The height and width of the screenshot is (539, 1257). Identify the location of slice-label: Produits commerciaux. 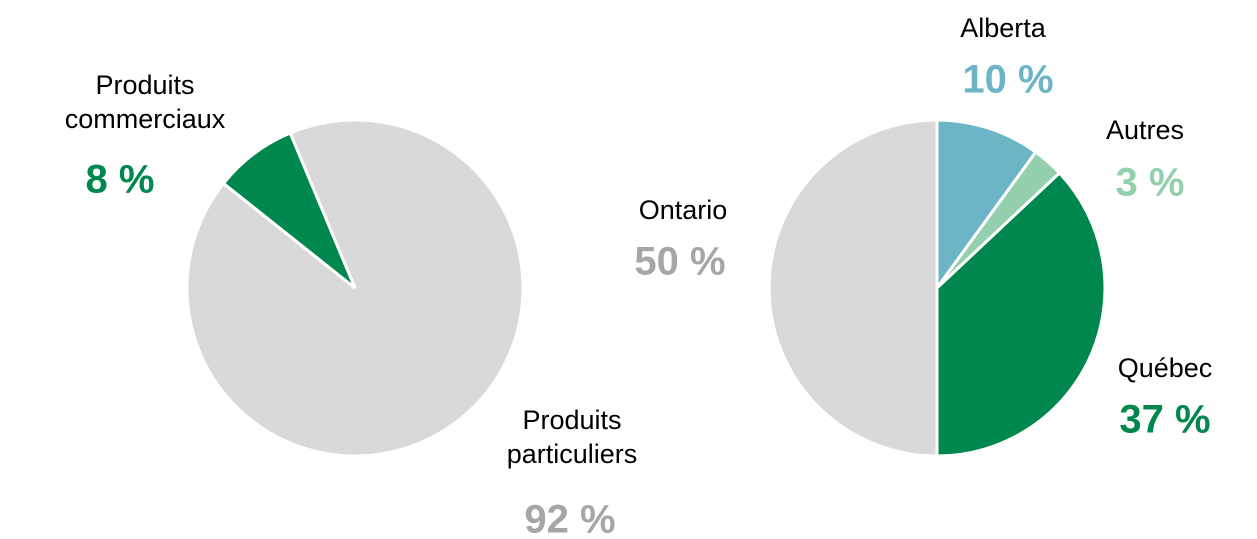
(145, 102).